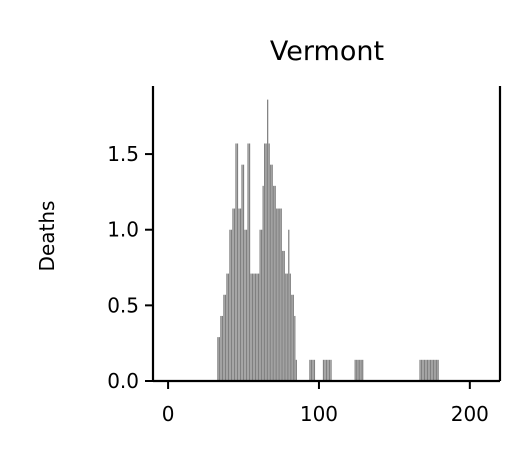  Describe the element at coordinates (470, 414) in the screenshot. I see `x-tick-label: 200` at that location.